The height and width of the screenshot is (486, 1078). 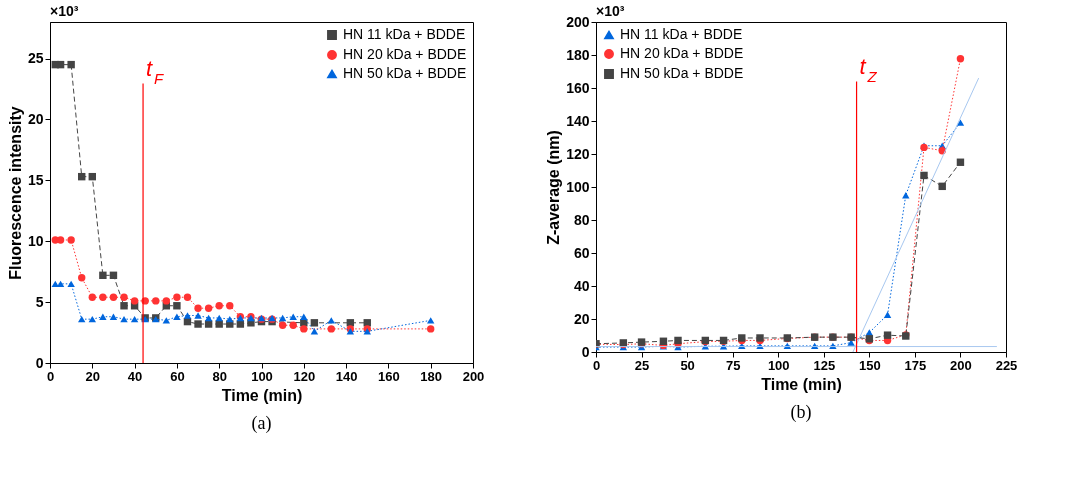 I want to click on y-tick-label: 100, so click(x=578, y=186).